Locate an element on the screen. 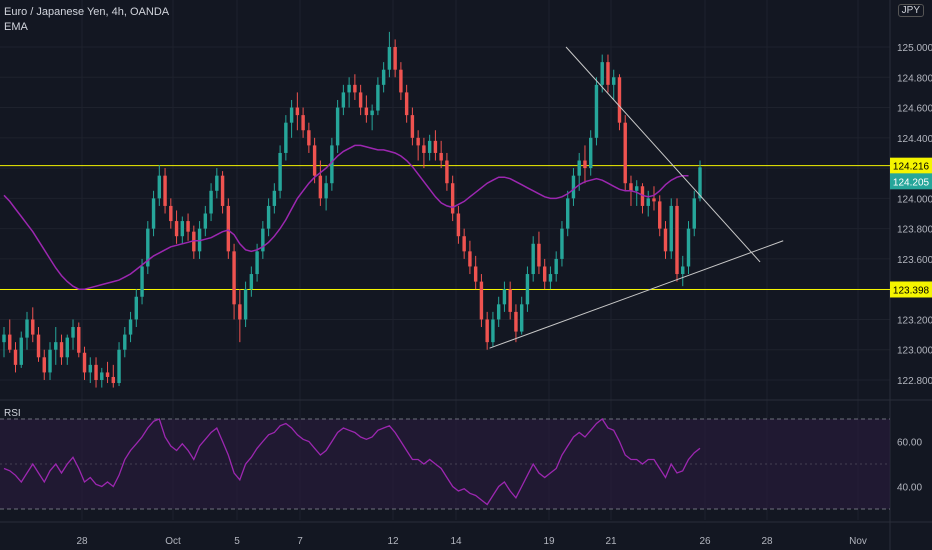 This screenshot has width=932, height=550. time-axis: 28 Oct 5 7 12 14 19 21 26 28 Nov is located at coordinates (471, 541).